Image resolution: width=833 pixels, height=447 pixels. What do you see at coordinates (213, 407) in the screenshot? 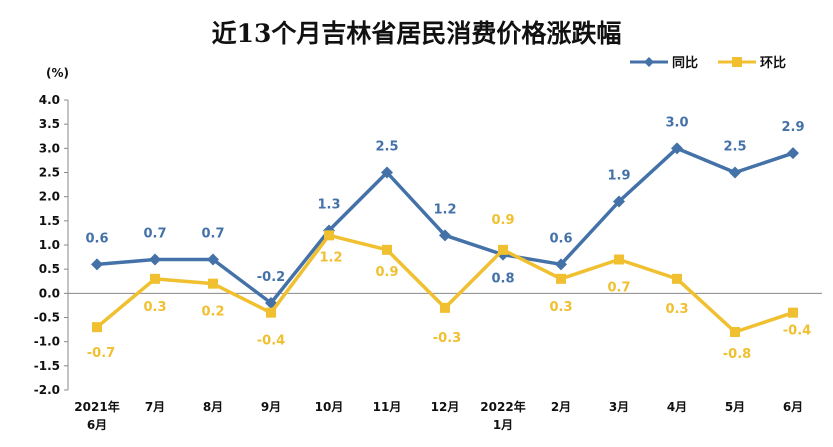
I see `x-tick-label: 8月` at bounding box center [213, 407].